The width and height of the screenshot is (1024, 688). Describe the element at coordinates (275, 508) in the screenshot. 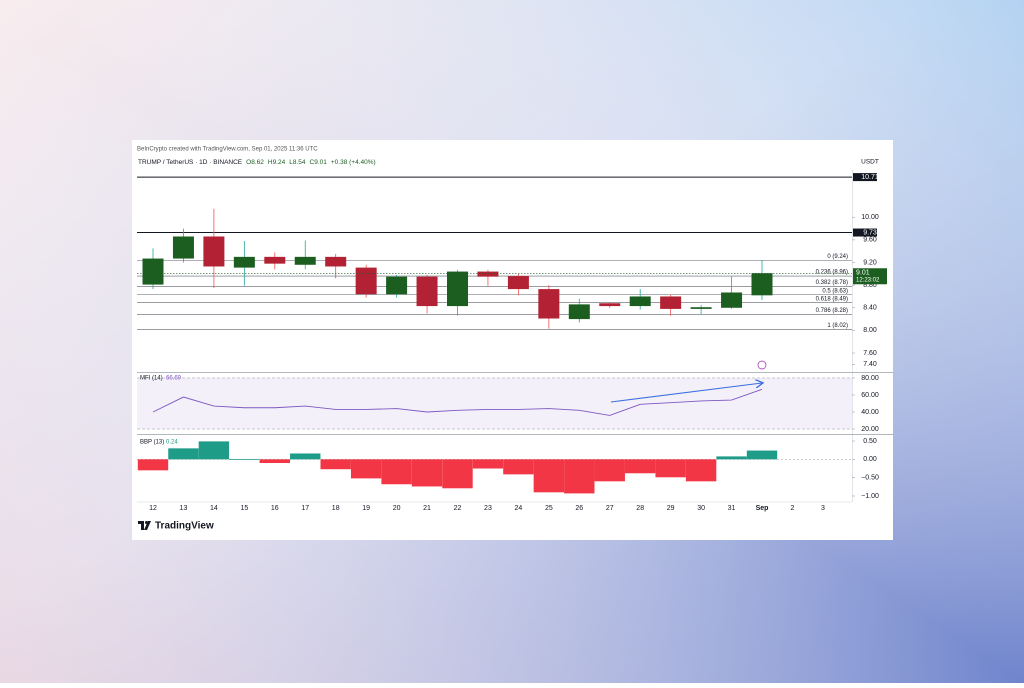

I see `x-tick-label: 16` at that location.